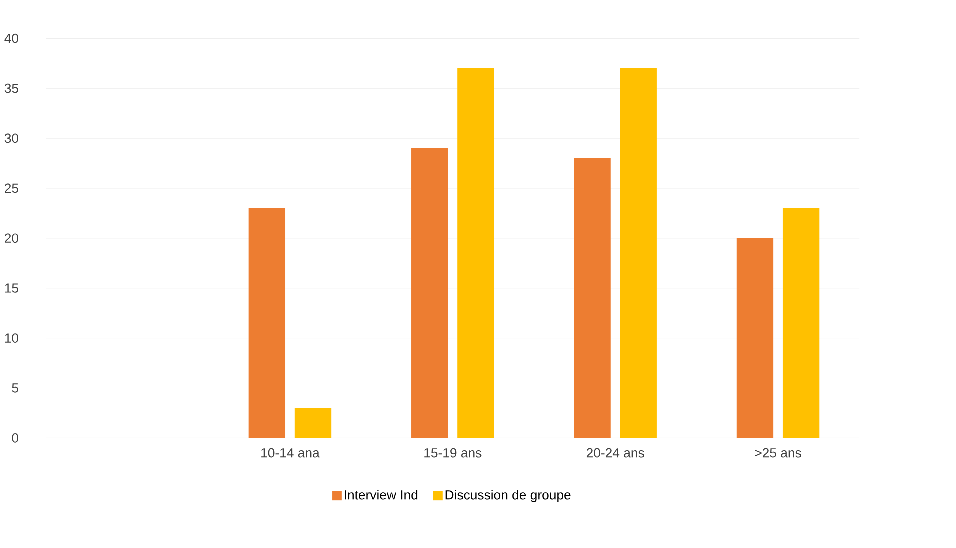  I want to click on y-tick-label: 25, so click(11, 188).